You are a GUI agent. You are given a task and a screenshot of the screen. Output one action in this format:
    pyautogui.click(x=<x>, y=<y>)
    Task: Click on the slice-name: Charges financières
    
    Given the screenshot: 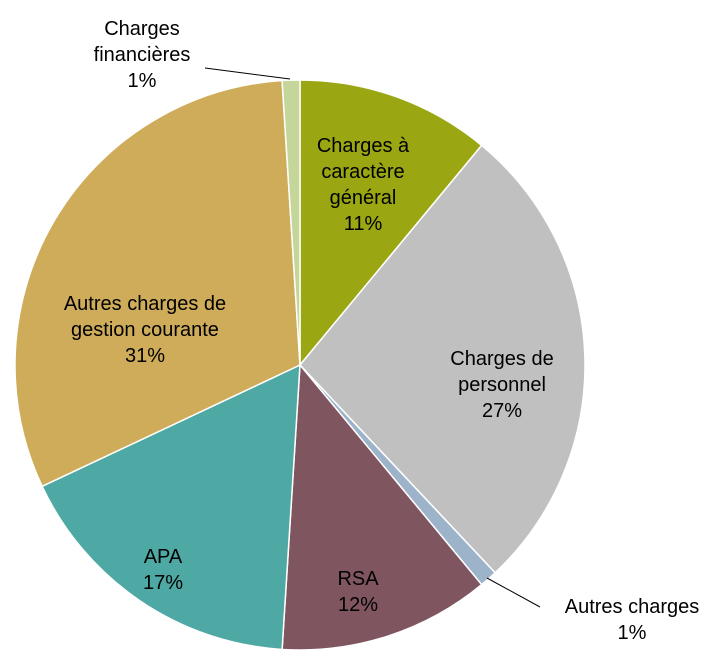 What is the action you would take?
    pyautogui.click(x=142, y=42)
    